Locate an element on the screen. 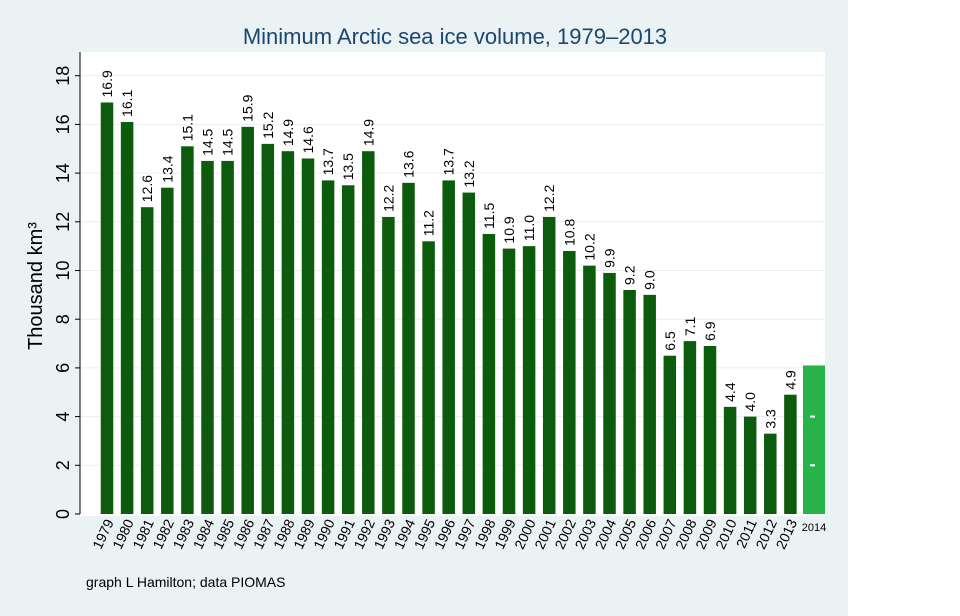  data-label: 13.6 is located at coordinates (409, 163).